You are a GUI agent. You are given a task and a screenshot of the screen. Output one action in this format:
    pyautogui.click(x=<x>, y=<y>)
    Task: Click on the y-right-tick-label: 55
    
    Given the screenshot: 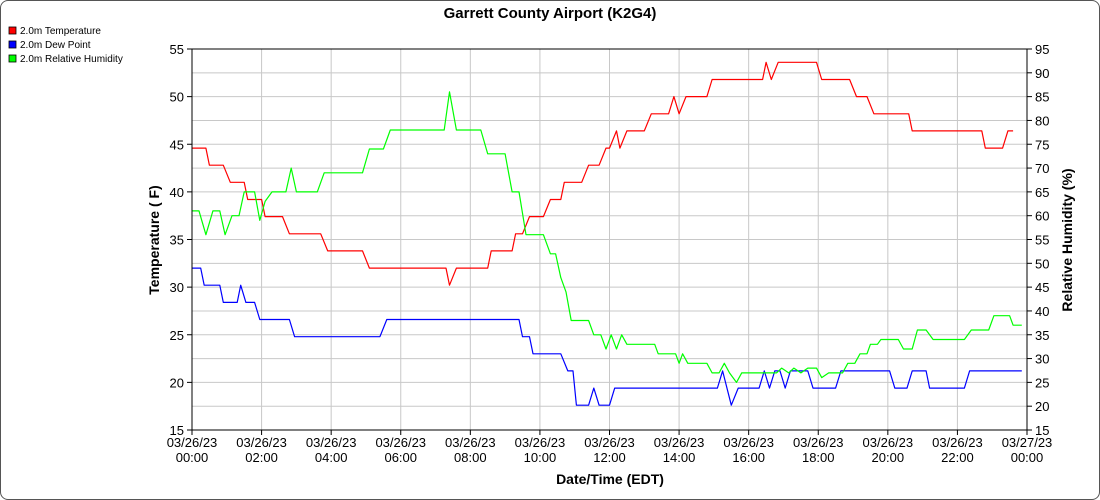 What is the action you would take?
    pyautogui.click(x=1042, y=240)
    